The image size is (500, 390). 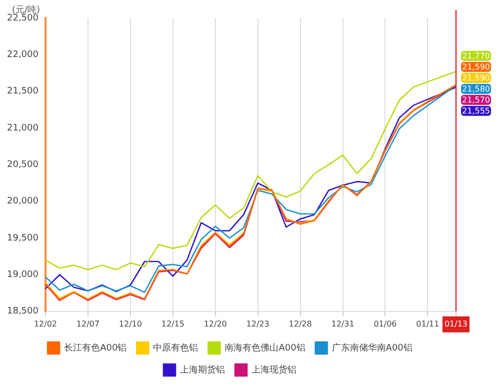 What do you see at coordinates (172, 323) in the screenshot?
I see `x-tick-label: 12/15` at bounding box center [172, 323].